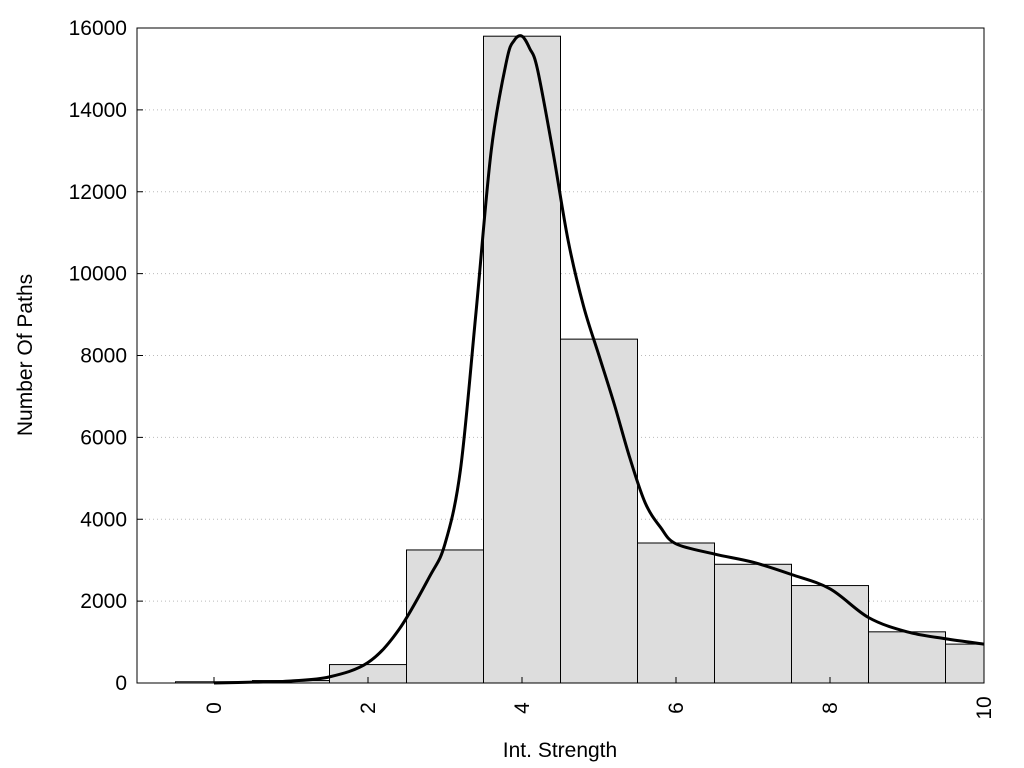 Image resolution: width=1024 pixels, height=768 pixels. Describe the element at coordinates (98, 192) in the screenshot. I see `y-tick-label: 12000` at that location.